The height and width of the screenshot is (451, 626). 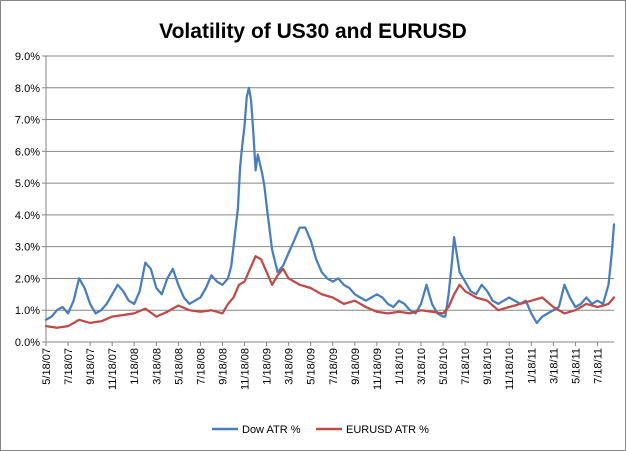 What do you see at coordinates (157, 366) in the screenshot?
I see `x-tick-label: 3/18/08` at bounding box center [157, 366].